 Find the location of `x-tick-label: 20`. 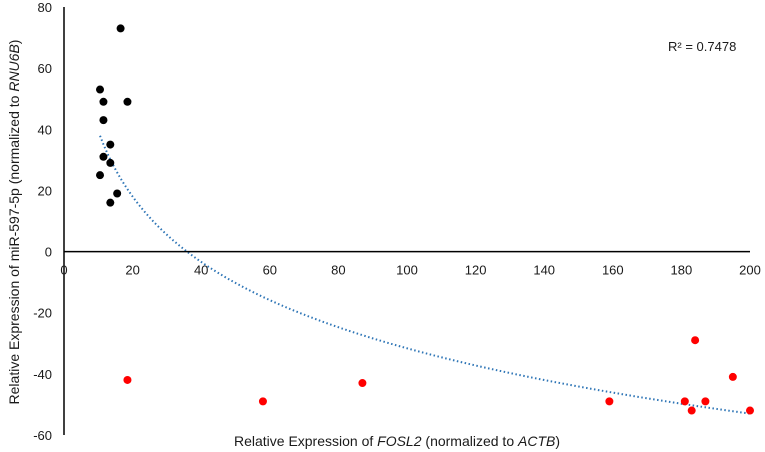

x-tick-label: 20 is located at coordinates (132, 270).